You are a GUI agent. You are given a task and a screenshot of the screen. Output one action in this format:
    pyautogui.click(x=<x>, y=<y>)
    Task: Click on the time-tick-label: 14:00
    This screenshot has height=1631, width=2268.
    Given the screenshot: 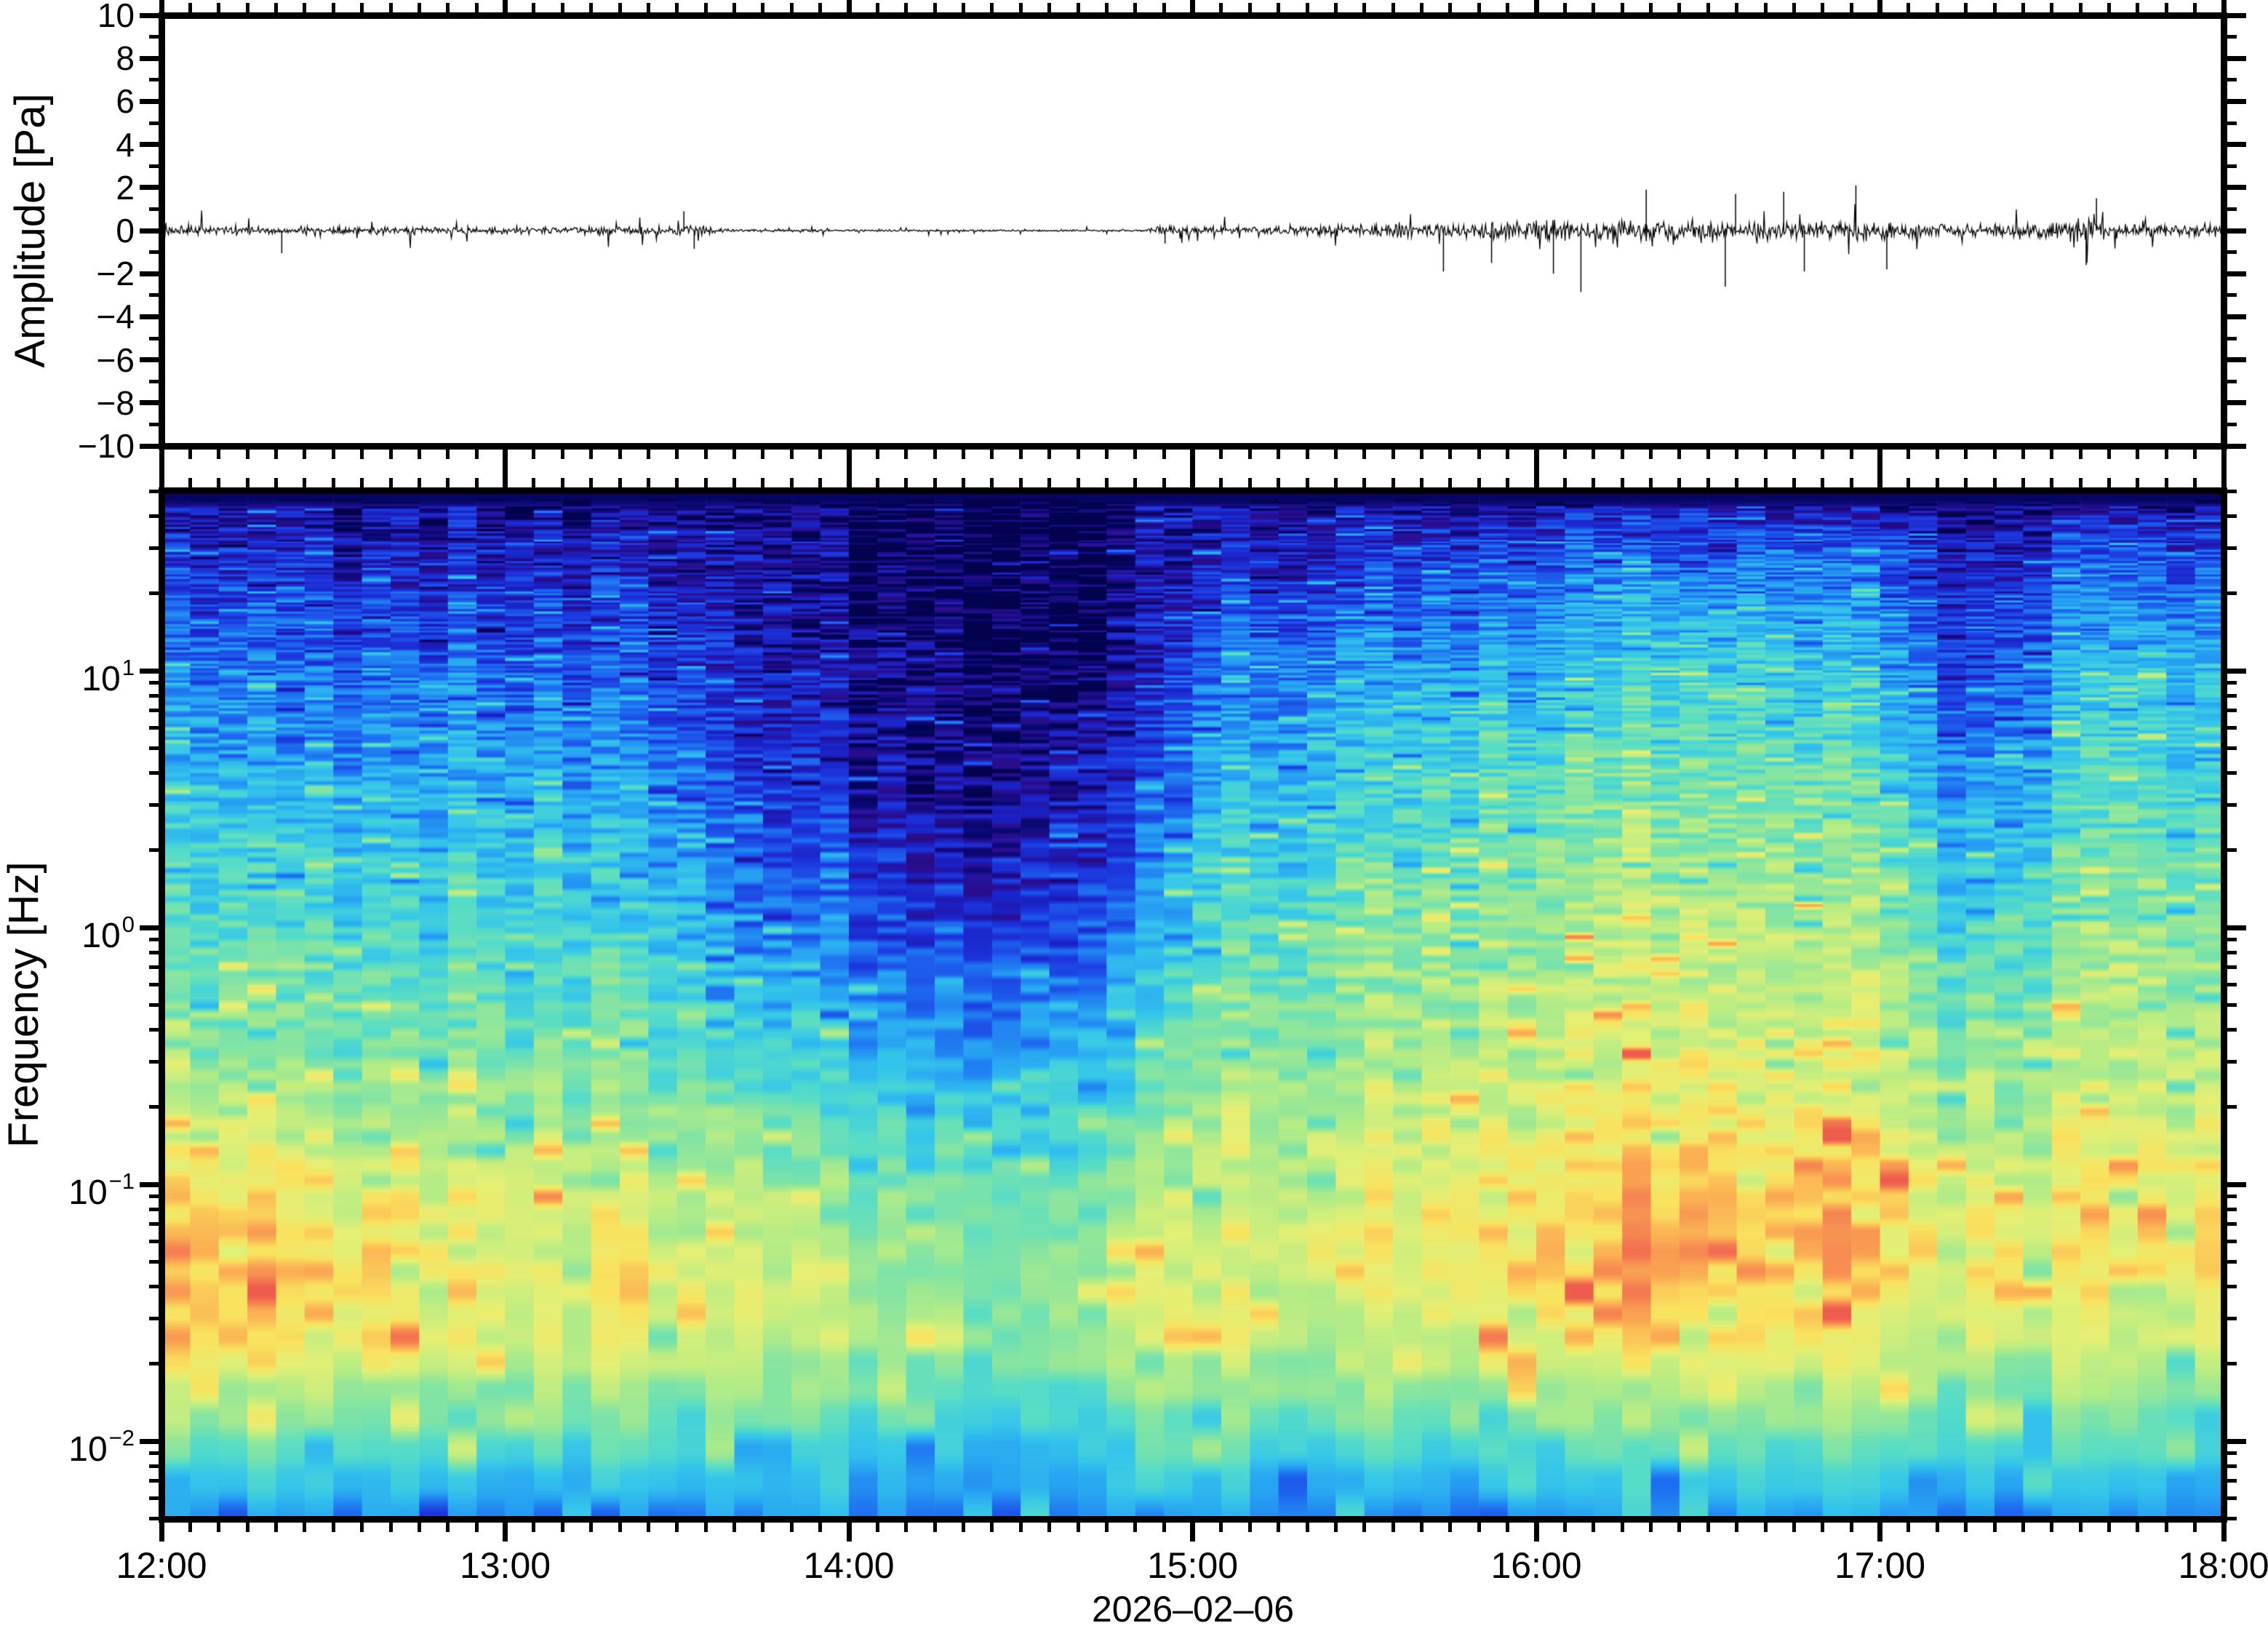 What is the action you would take?
    pyautogui.click(x=849, y=1565)
    